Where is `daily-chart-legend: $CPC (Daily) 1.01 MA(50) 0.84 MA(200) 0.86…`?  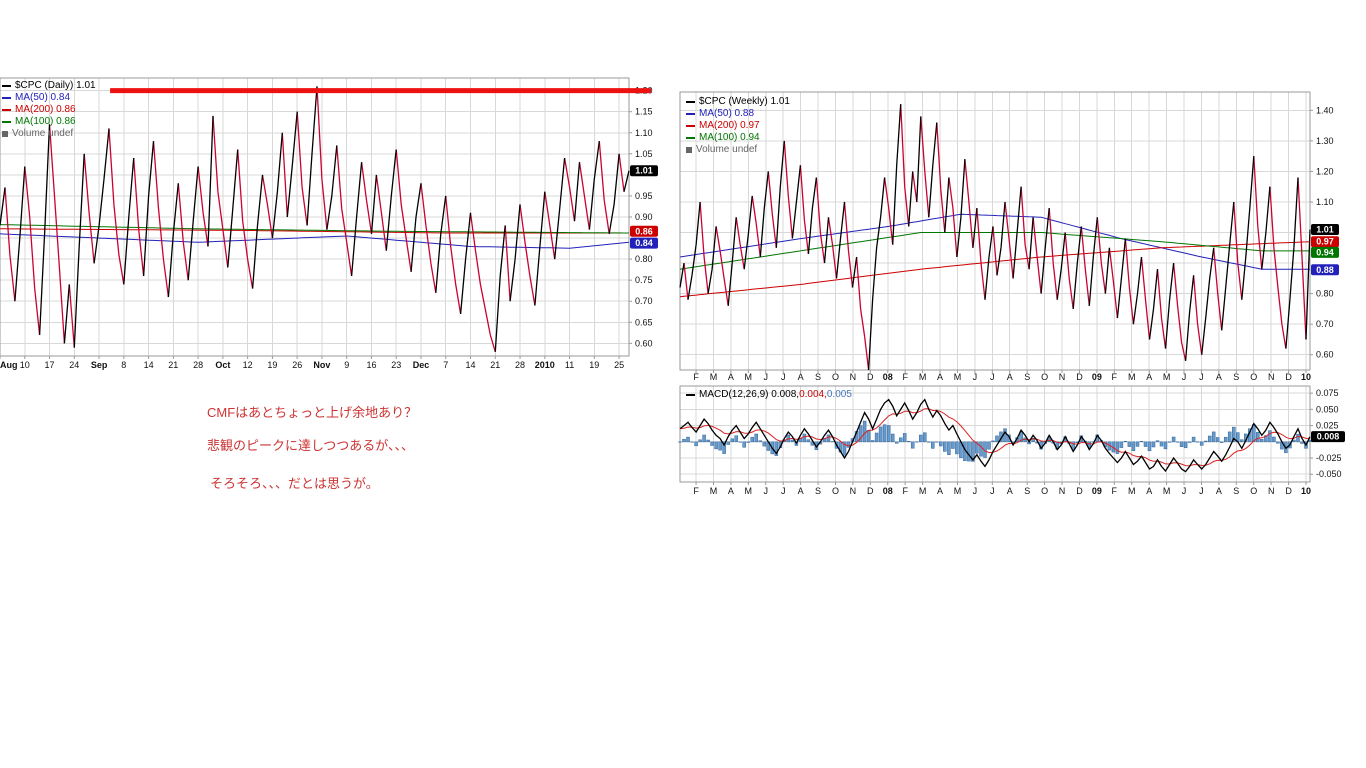 daily-chart-legend: $CPC (Daily) 1.01 MA(50) 0.84 MA(200) 0.86… is located at coordinates (49, 110).